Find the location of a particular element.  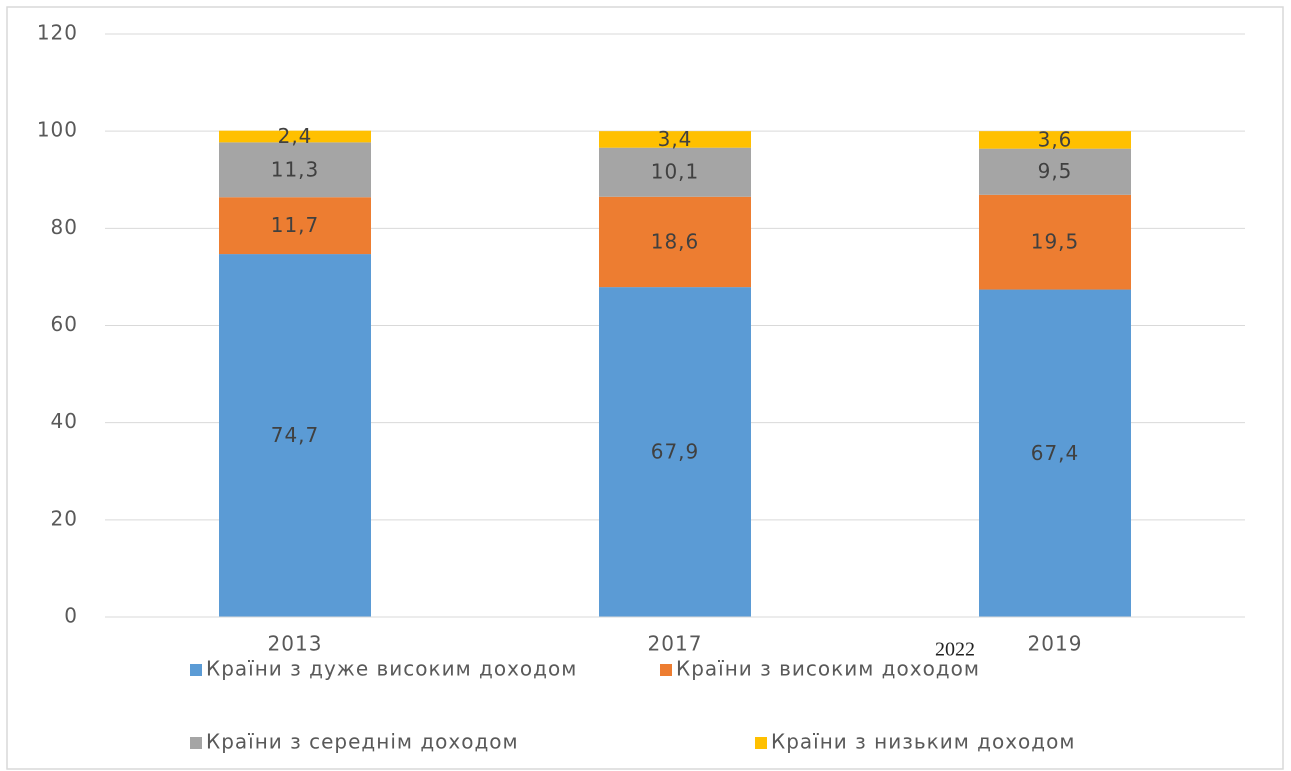

data-label: 19,5 is located at coordinates (1055, 242).